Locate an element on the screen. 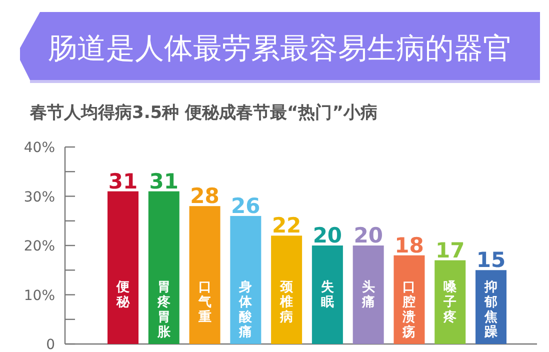  y-tick-label: 20% is located at coordinates (39, 246).